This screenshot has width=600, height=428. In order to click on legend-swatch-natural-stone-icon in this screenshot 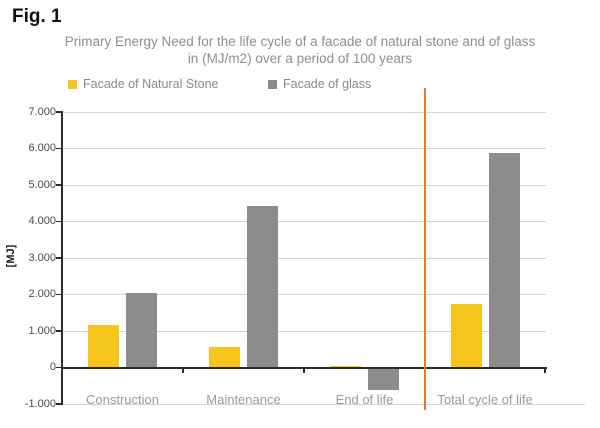, I will do `click(72, 84)`.